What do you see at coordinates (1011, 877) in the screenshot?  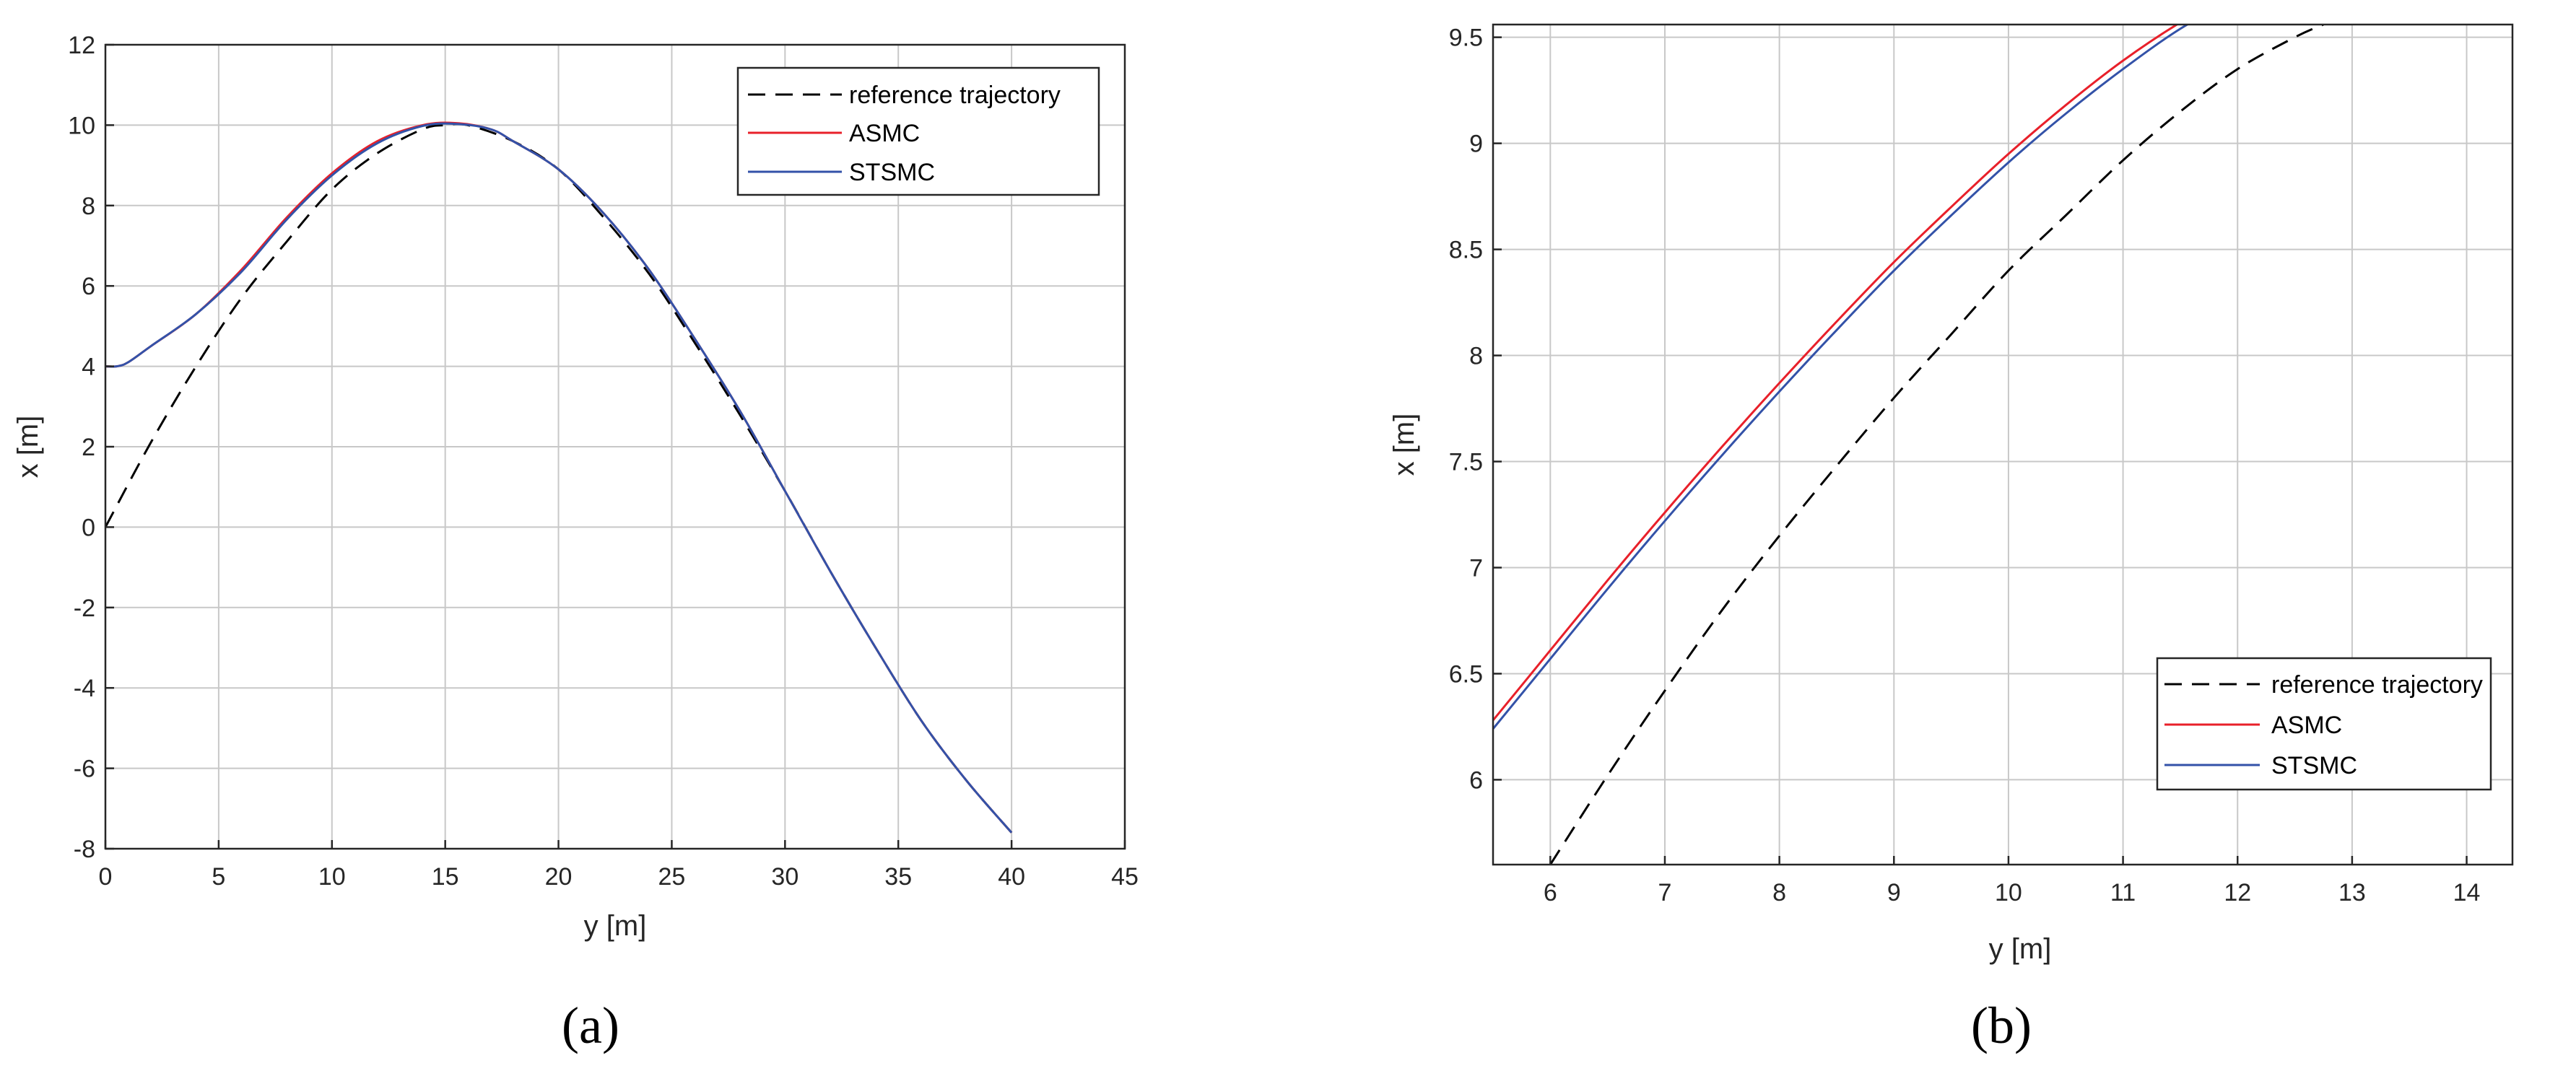 I see `x-tick-label-a: 40` at bounding box center [1011, 877].